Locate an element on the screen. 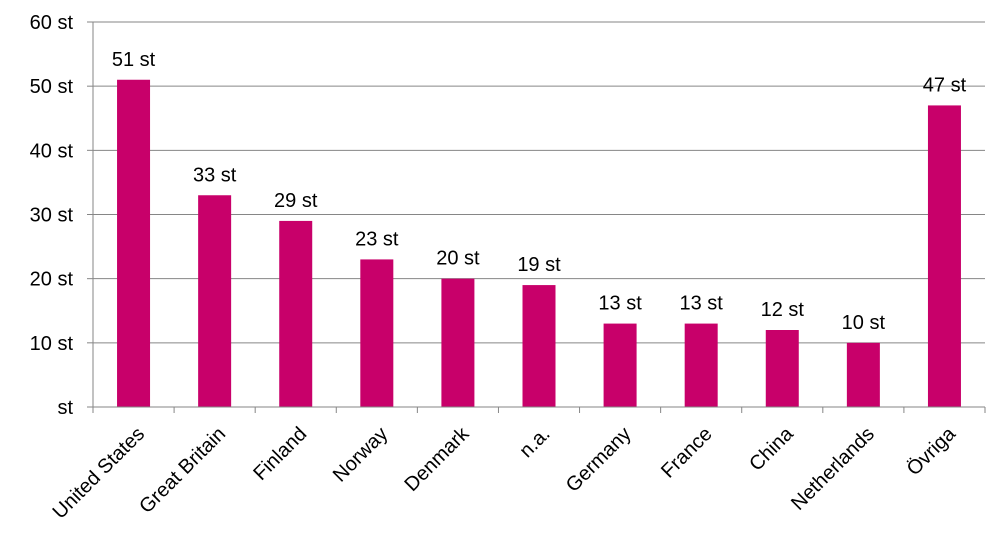  x-tick-label: France is located at coordinates (687, 453).